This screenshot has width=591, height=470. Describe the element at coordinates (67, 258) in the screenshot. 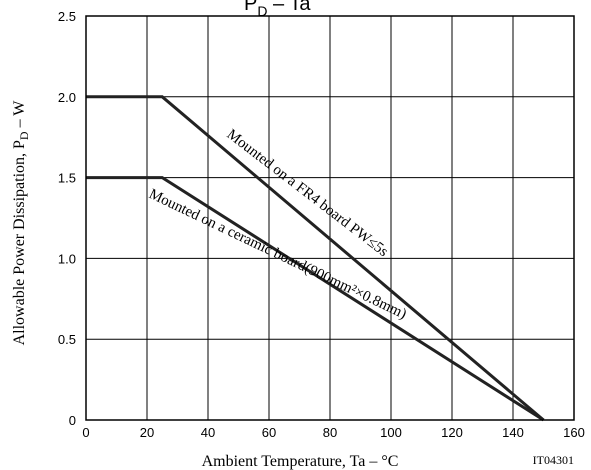

I see `y-tick-label: 1.0` at that location.